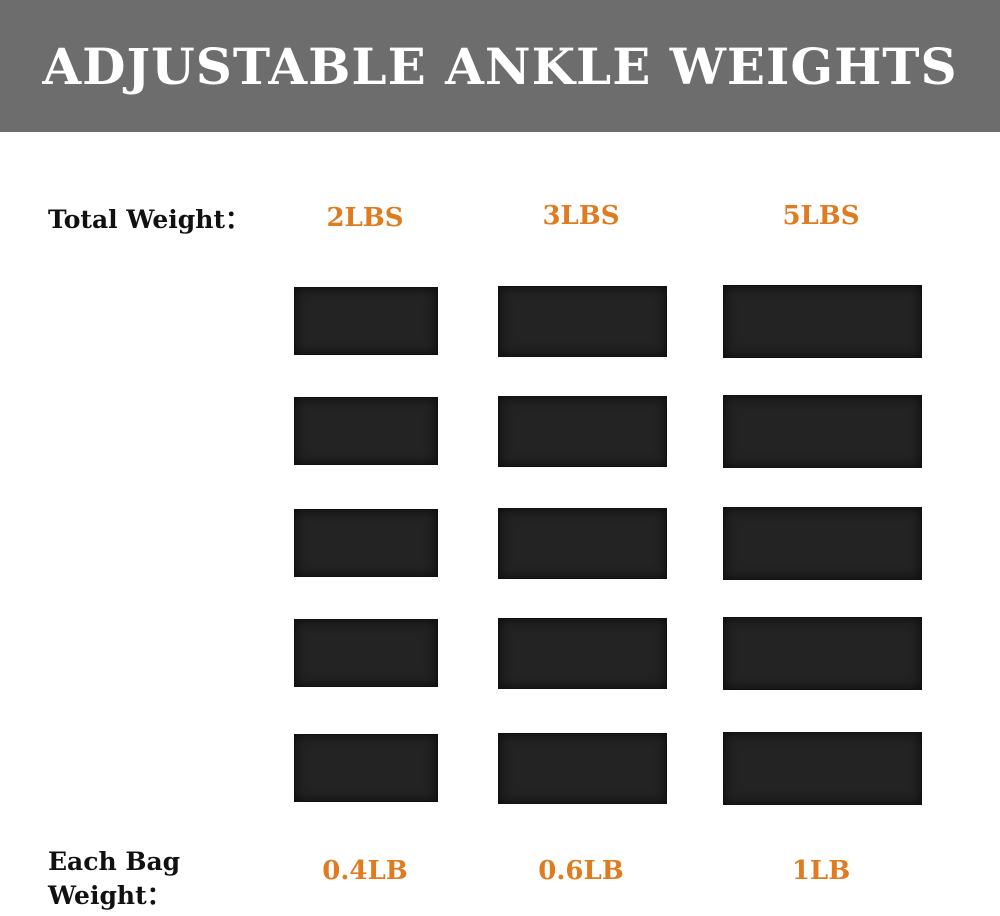  Describe the element at coordinates (114, 861) in the screenshot. I see `each-bag-label-line1: Each Bag` at that location.